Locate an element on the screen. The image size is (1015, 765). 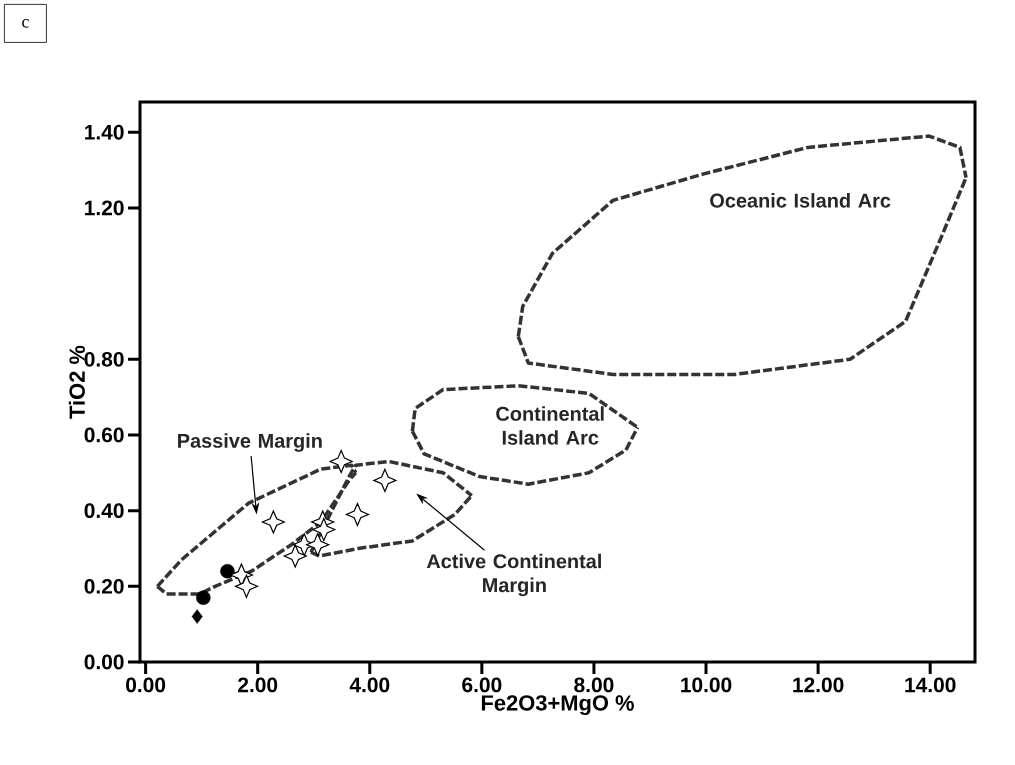
y-tick-label: 0.80 is located at coordinates (104, 359).